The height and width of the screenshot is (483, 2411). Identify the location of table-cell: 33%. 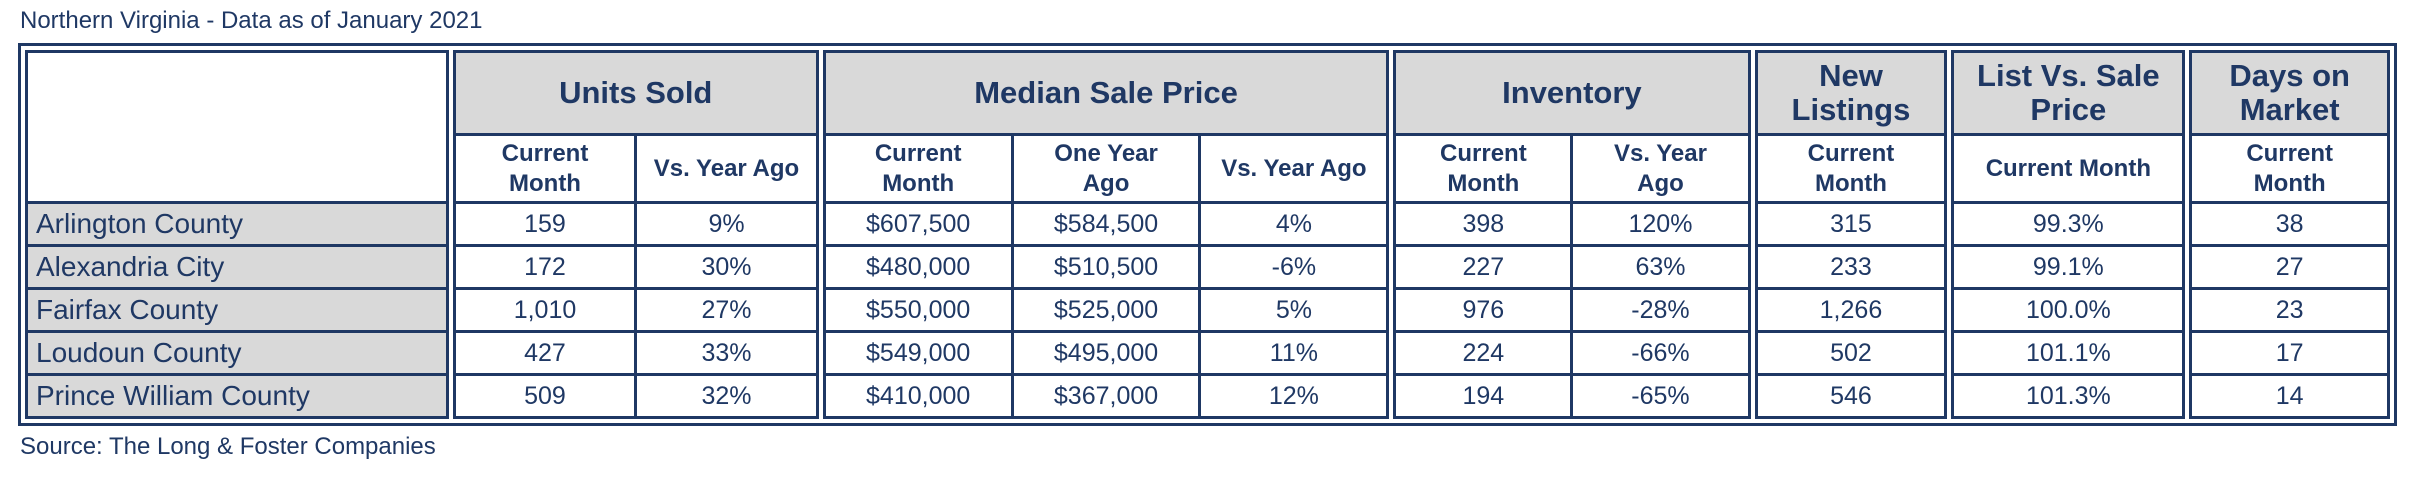
(725, 353).